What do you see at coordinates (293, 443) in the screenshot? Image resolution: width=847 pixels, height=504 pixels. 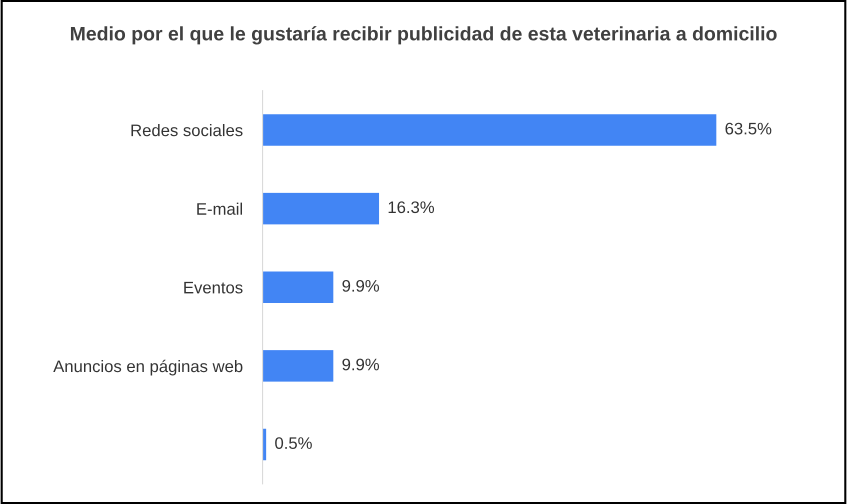 I see `data-label: 0.5%` at bounding box center [293, 443].